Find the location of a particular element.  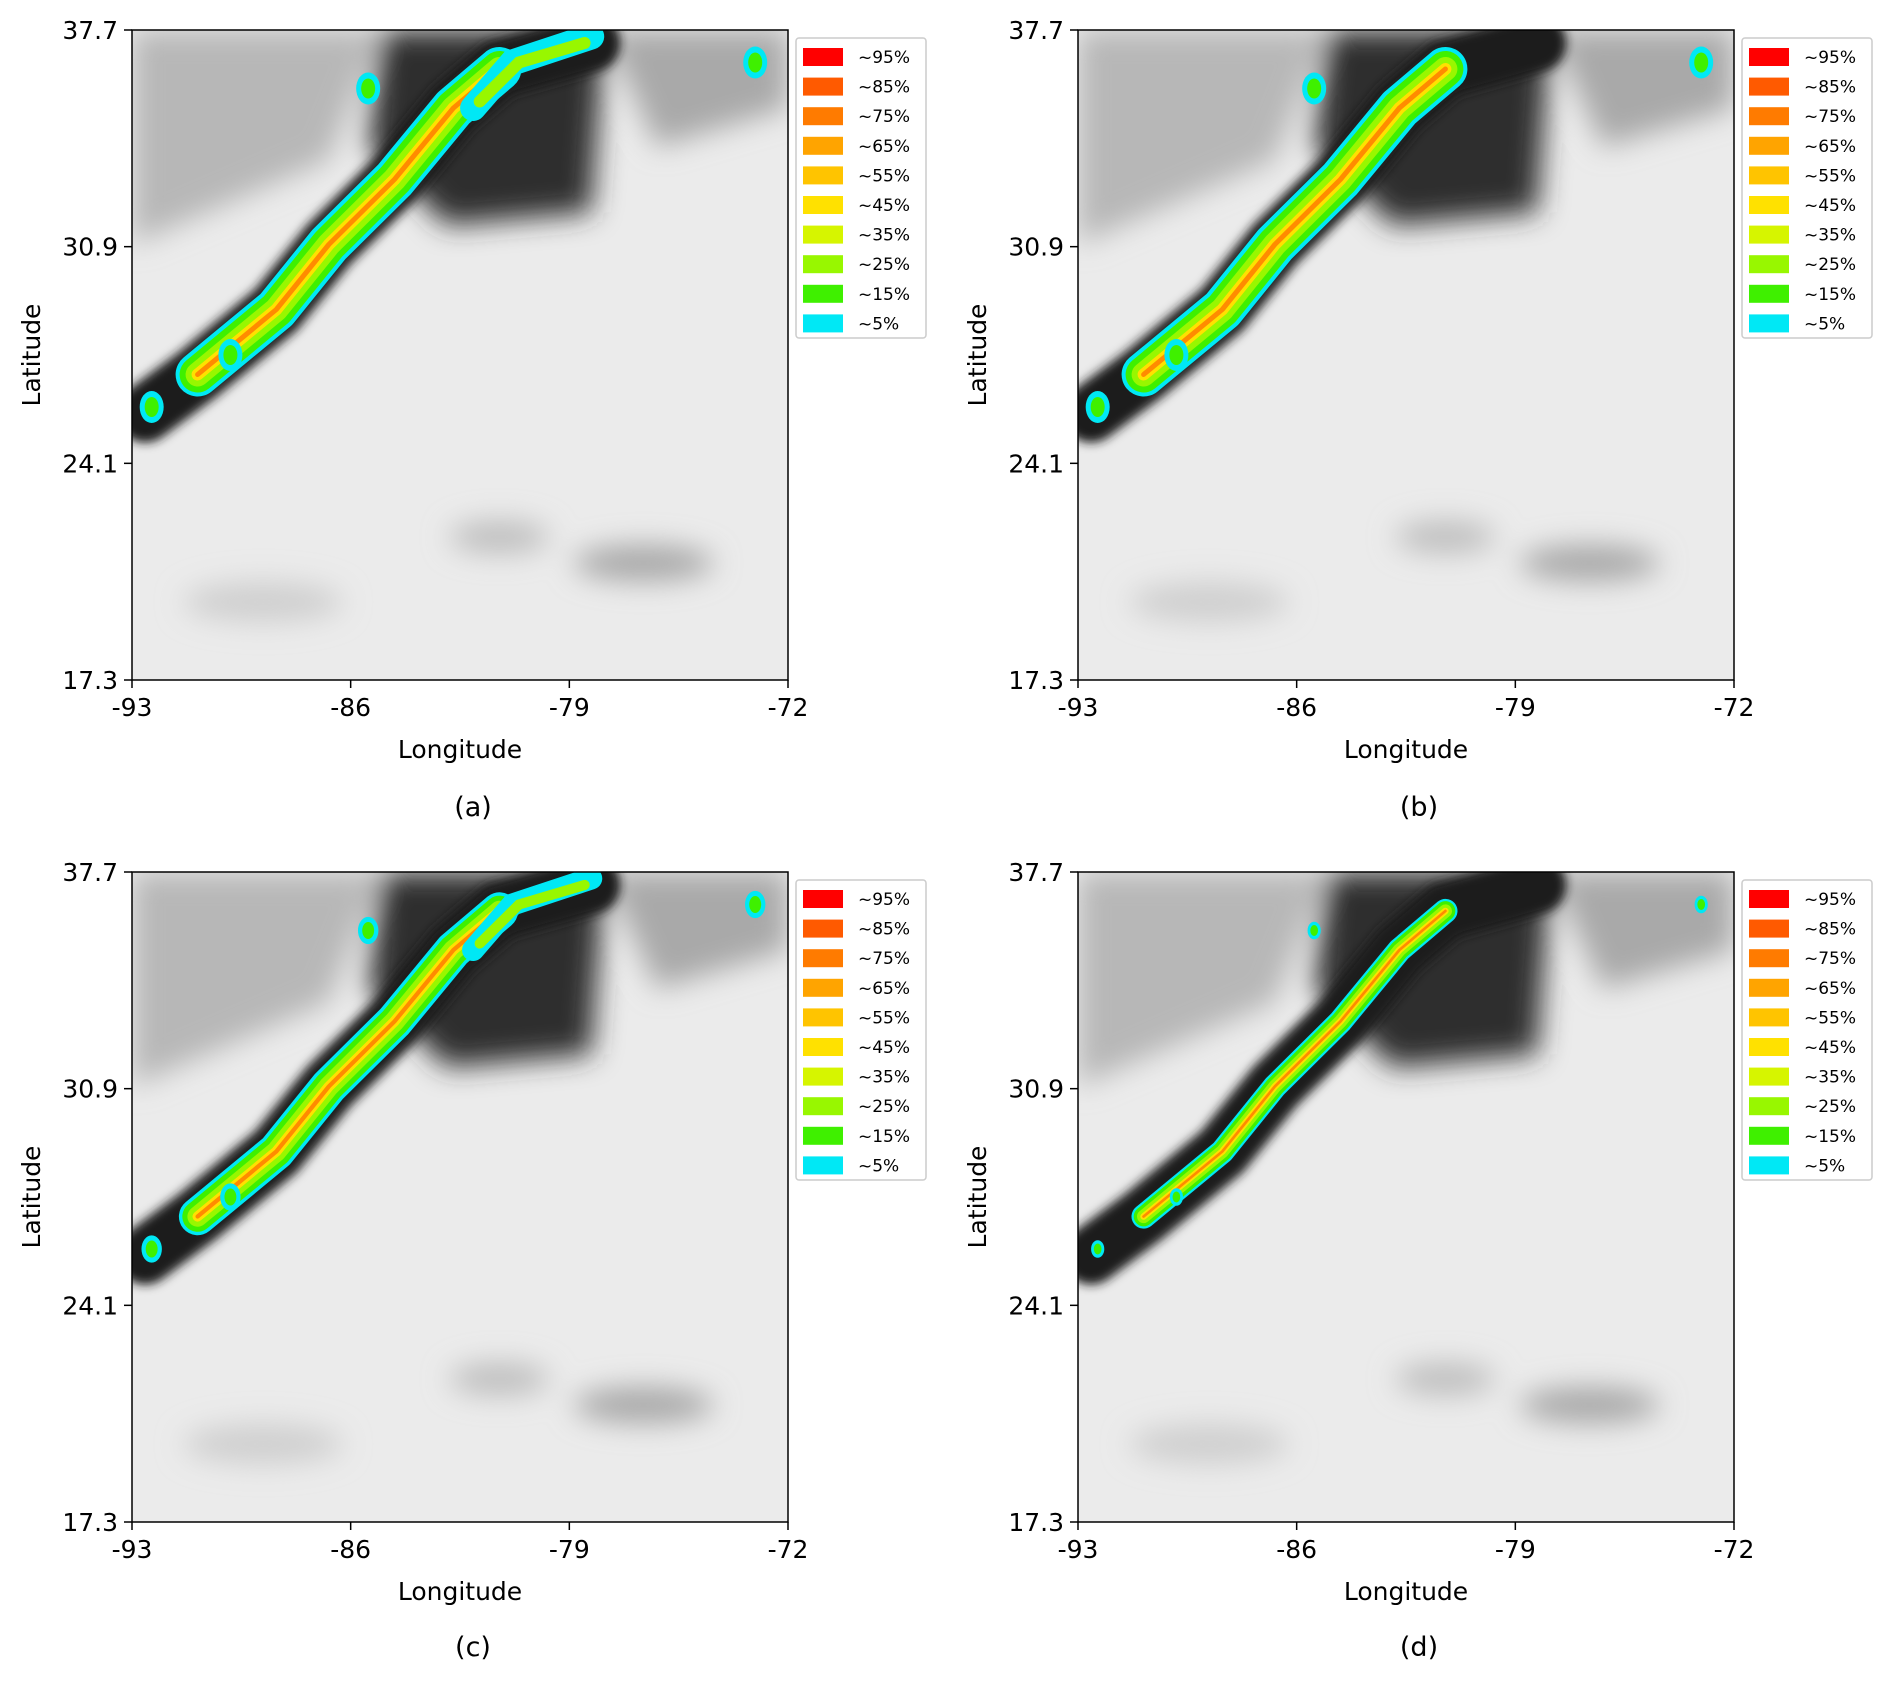

panel-caption-c: (c) is located at coordinates (473, 1647).